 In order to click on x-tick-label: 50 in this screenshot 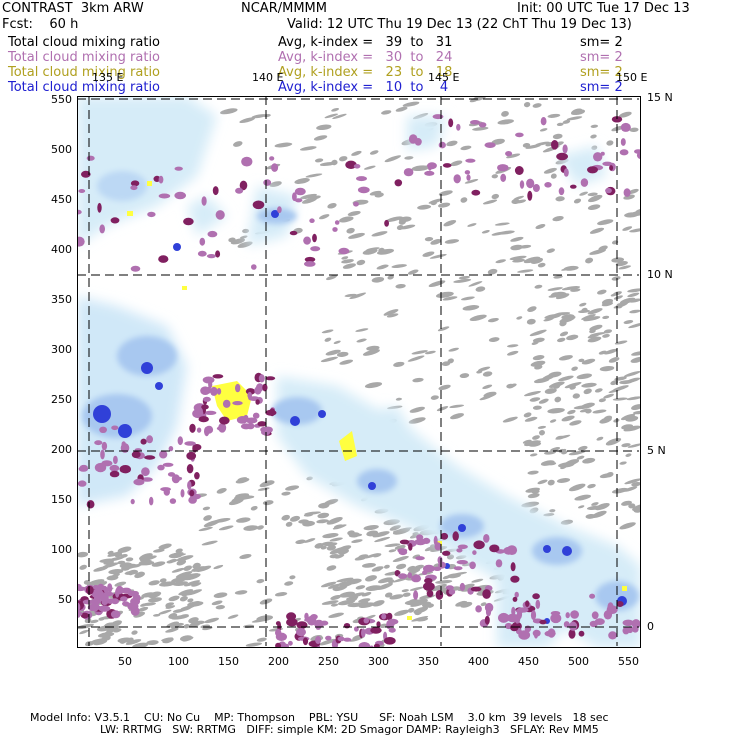, I will do `click(125, 661)`.